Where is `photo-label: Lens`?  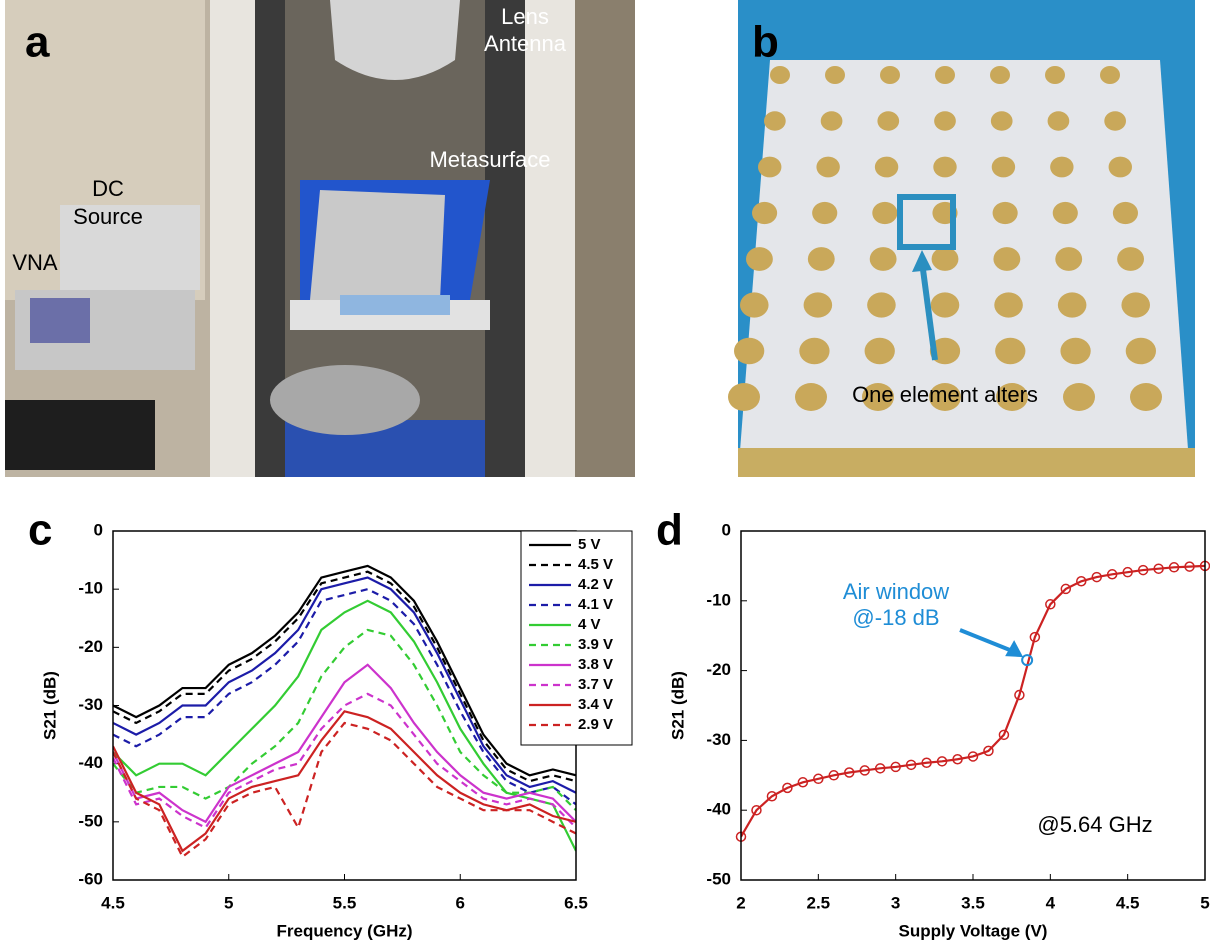
photo-label: Lens is located at coordinates (525, 16).